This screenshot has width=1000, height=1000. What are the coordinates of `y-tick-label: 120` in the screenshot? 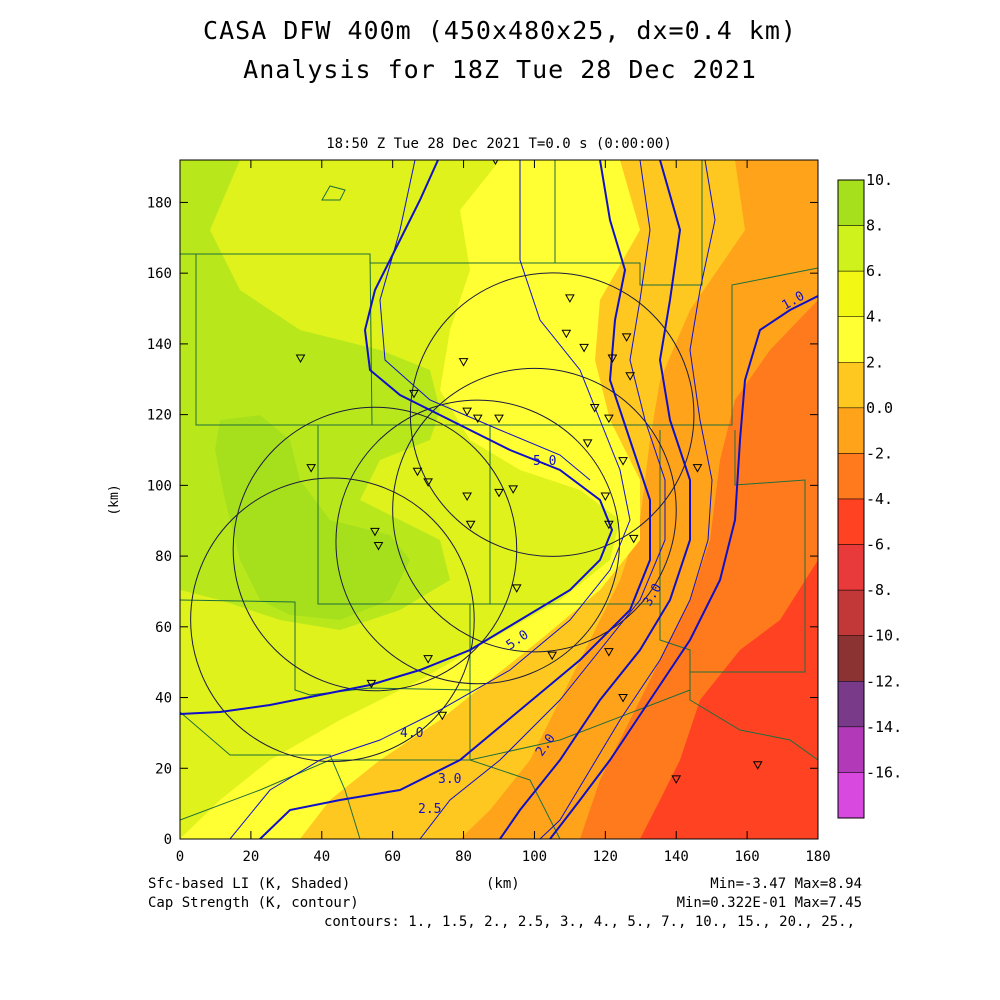 It's located at (159, 416).